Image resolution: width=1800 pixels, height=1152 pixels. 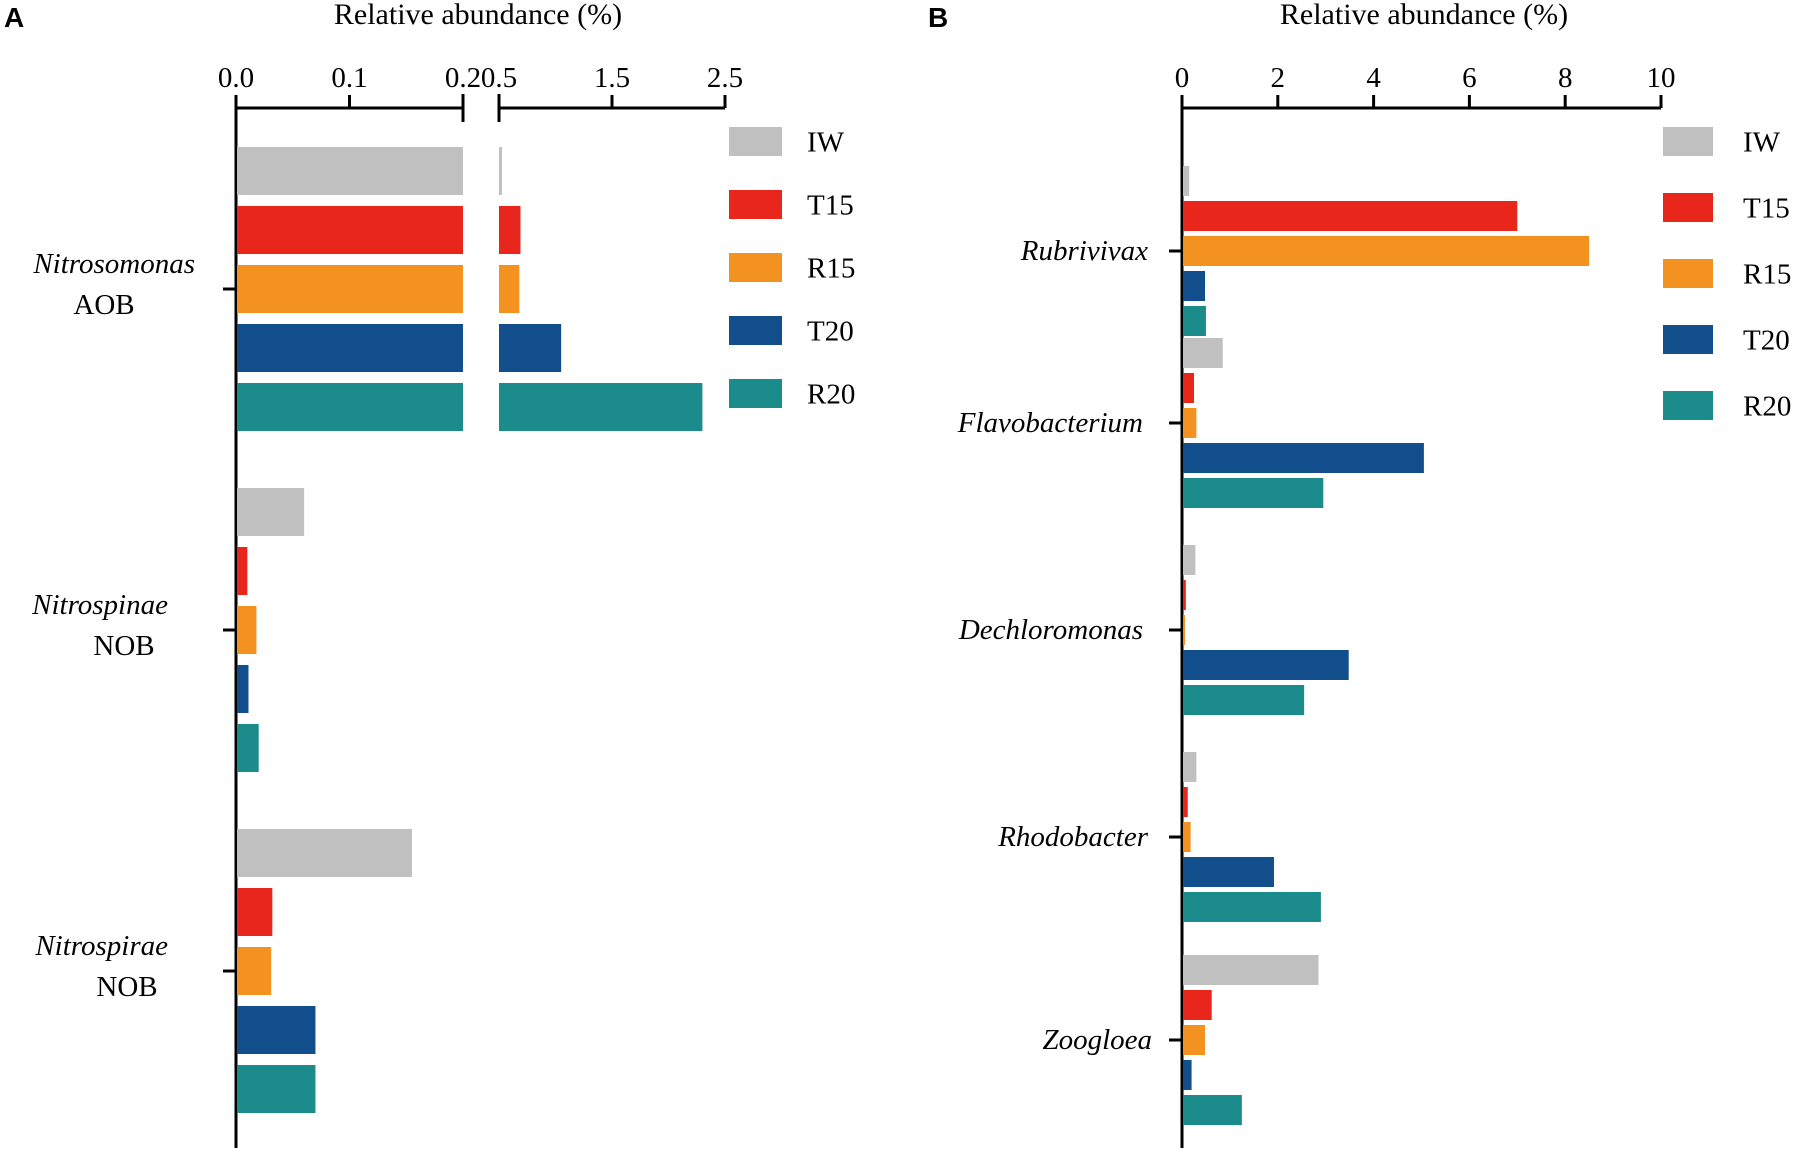 What do you see at coordinates (254, 971) in the screenshot?
I see `bar-nitrospirae-r15` at bounding box center [254, 971].